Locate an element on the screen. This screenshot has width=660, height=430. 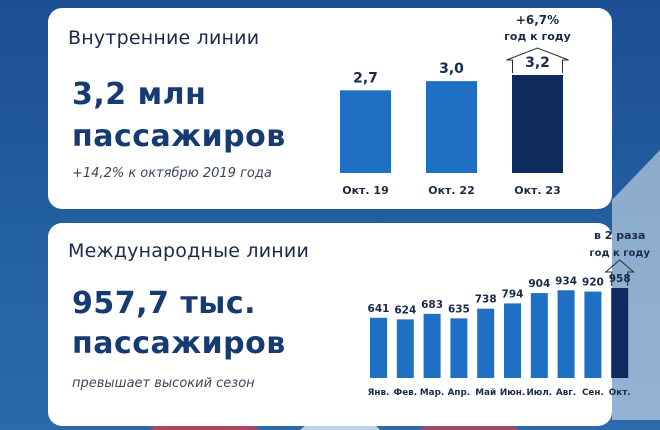
bar-value-label: 738 is located at coordinates (486, 300).